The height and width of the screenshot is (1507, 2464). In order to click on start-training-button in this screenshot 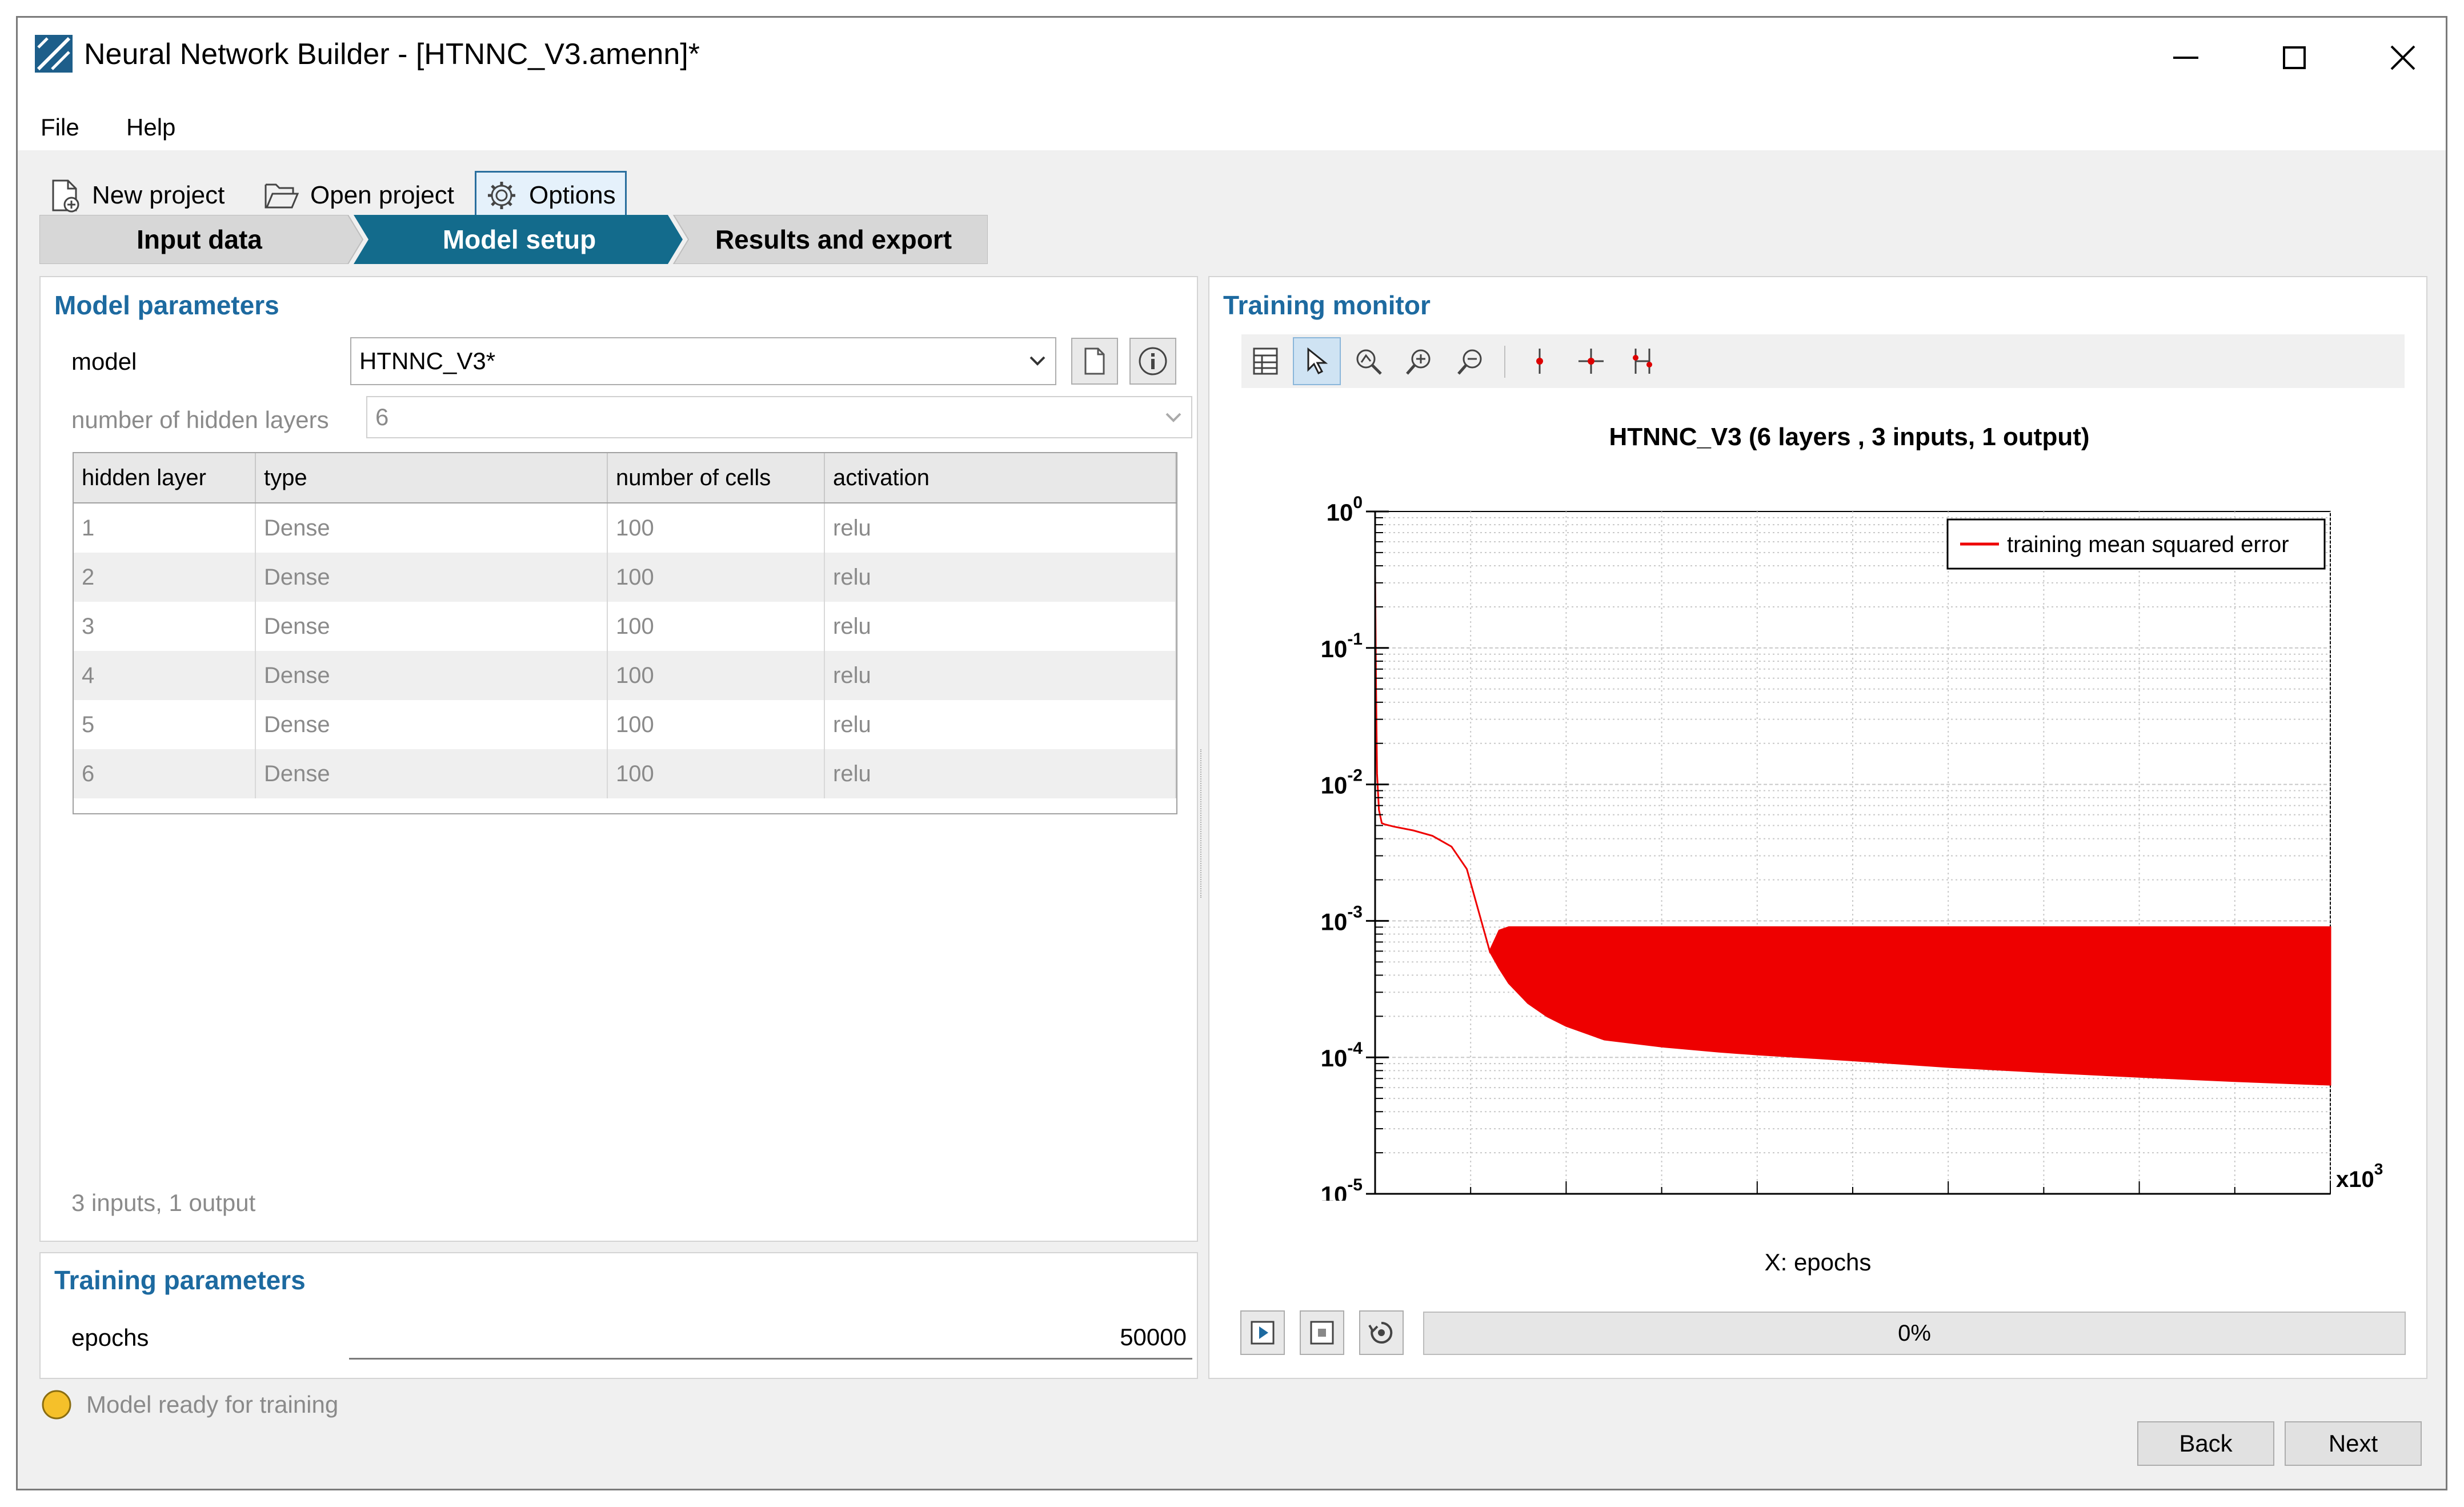, I will do `click(1262, 1332)`.